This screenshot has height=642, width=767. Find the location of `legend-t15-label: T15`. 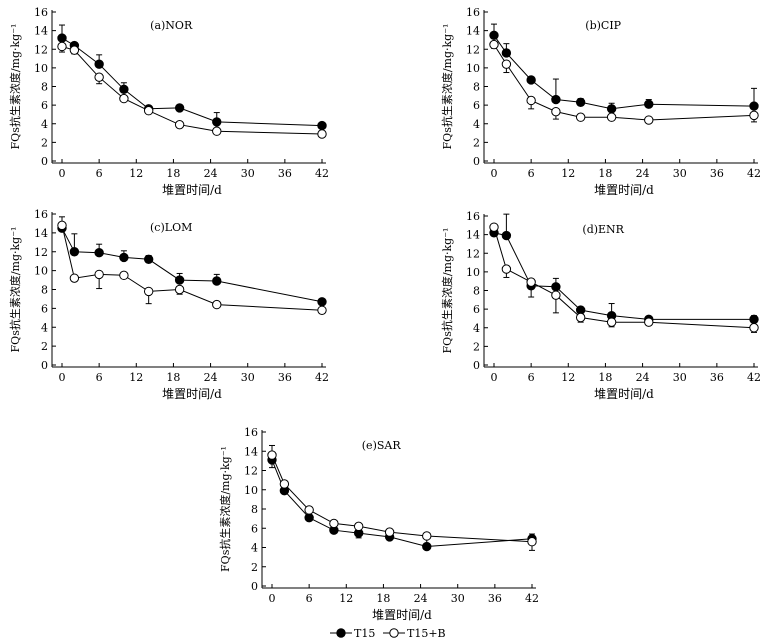

legend-t15-label: T15 is located at coordinates (364, 633).